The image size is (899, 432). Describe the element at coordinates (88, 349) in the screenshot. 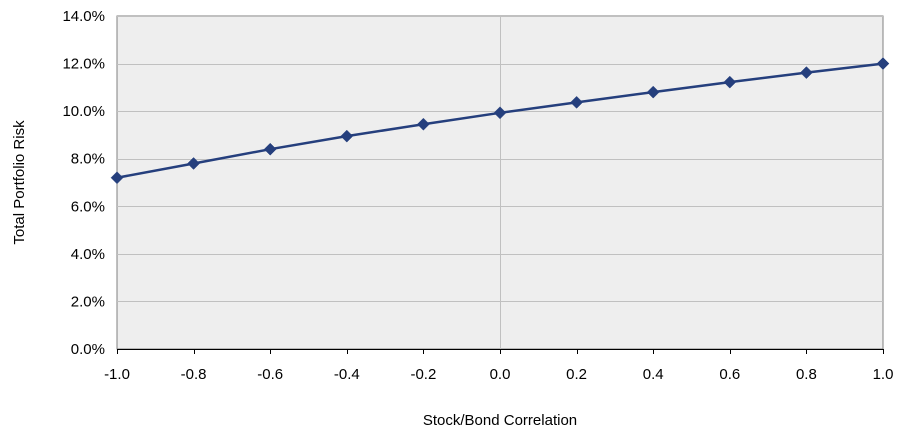

I see `y-tick-label: 0.0%` at that location.